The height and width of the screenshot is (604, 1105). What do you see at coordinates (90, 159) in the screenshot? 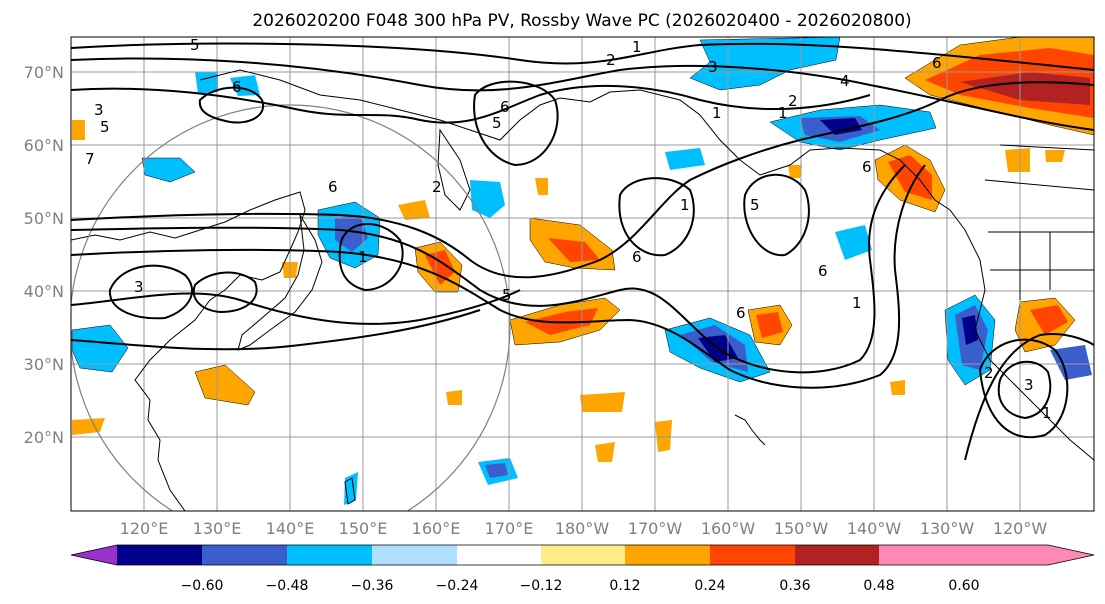
I see `contour-label: 7` at bounding box center [90, 159].